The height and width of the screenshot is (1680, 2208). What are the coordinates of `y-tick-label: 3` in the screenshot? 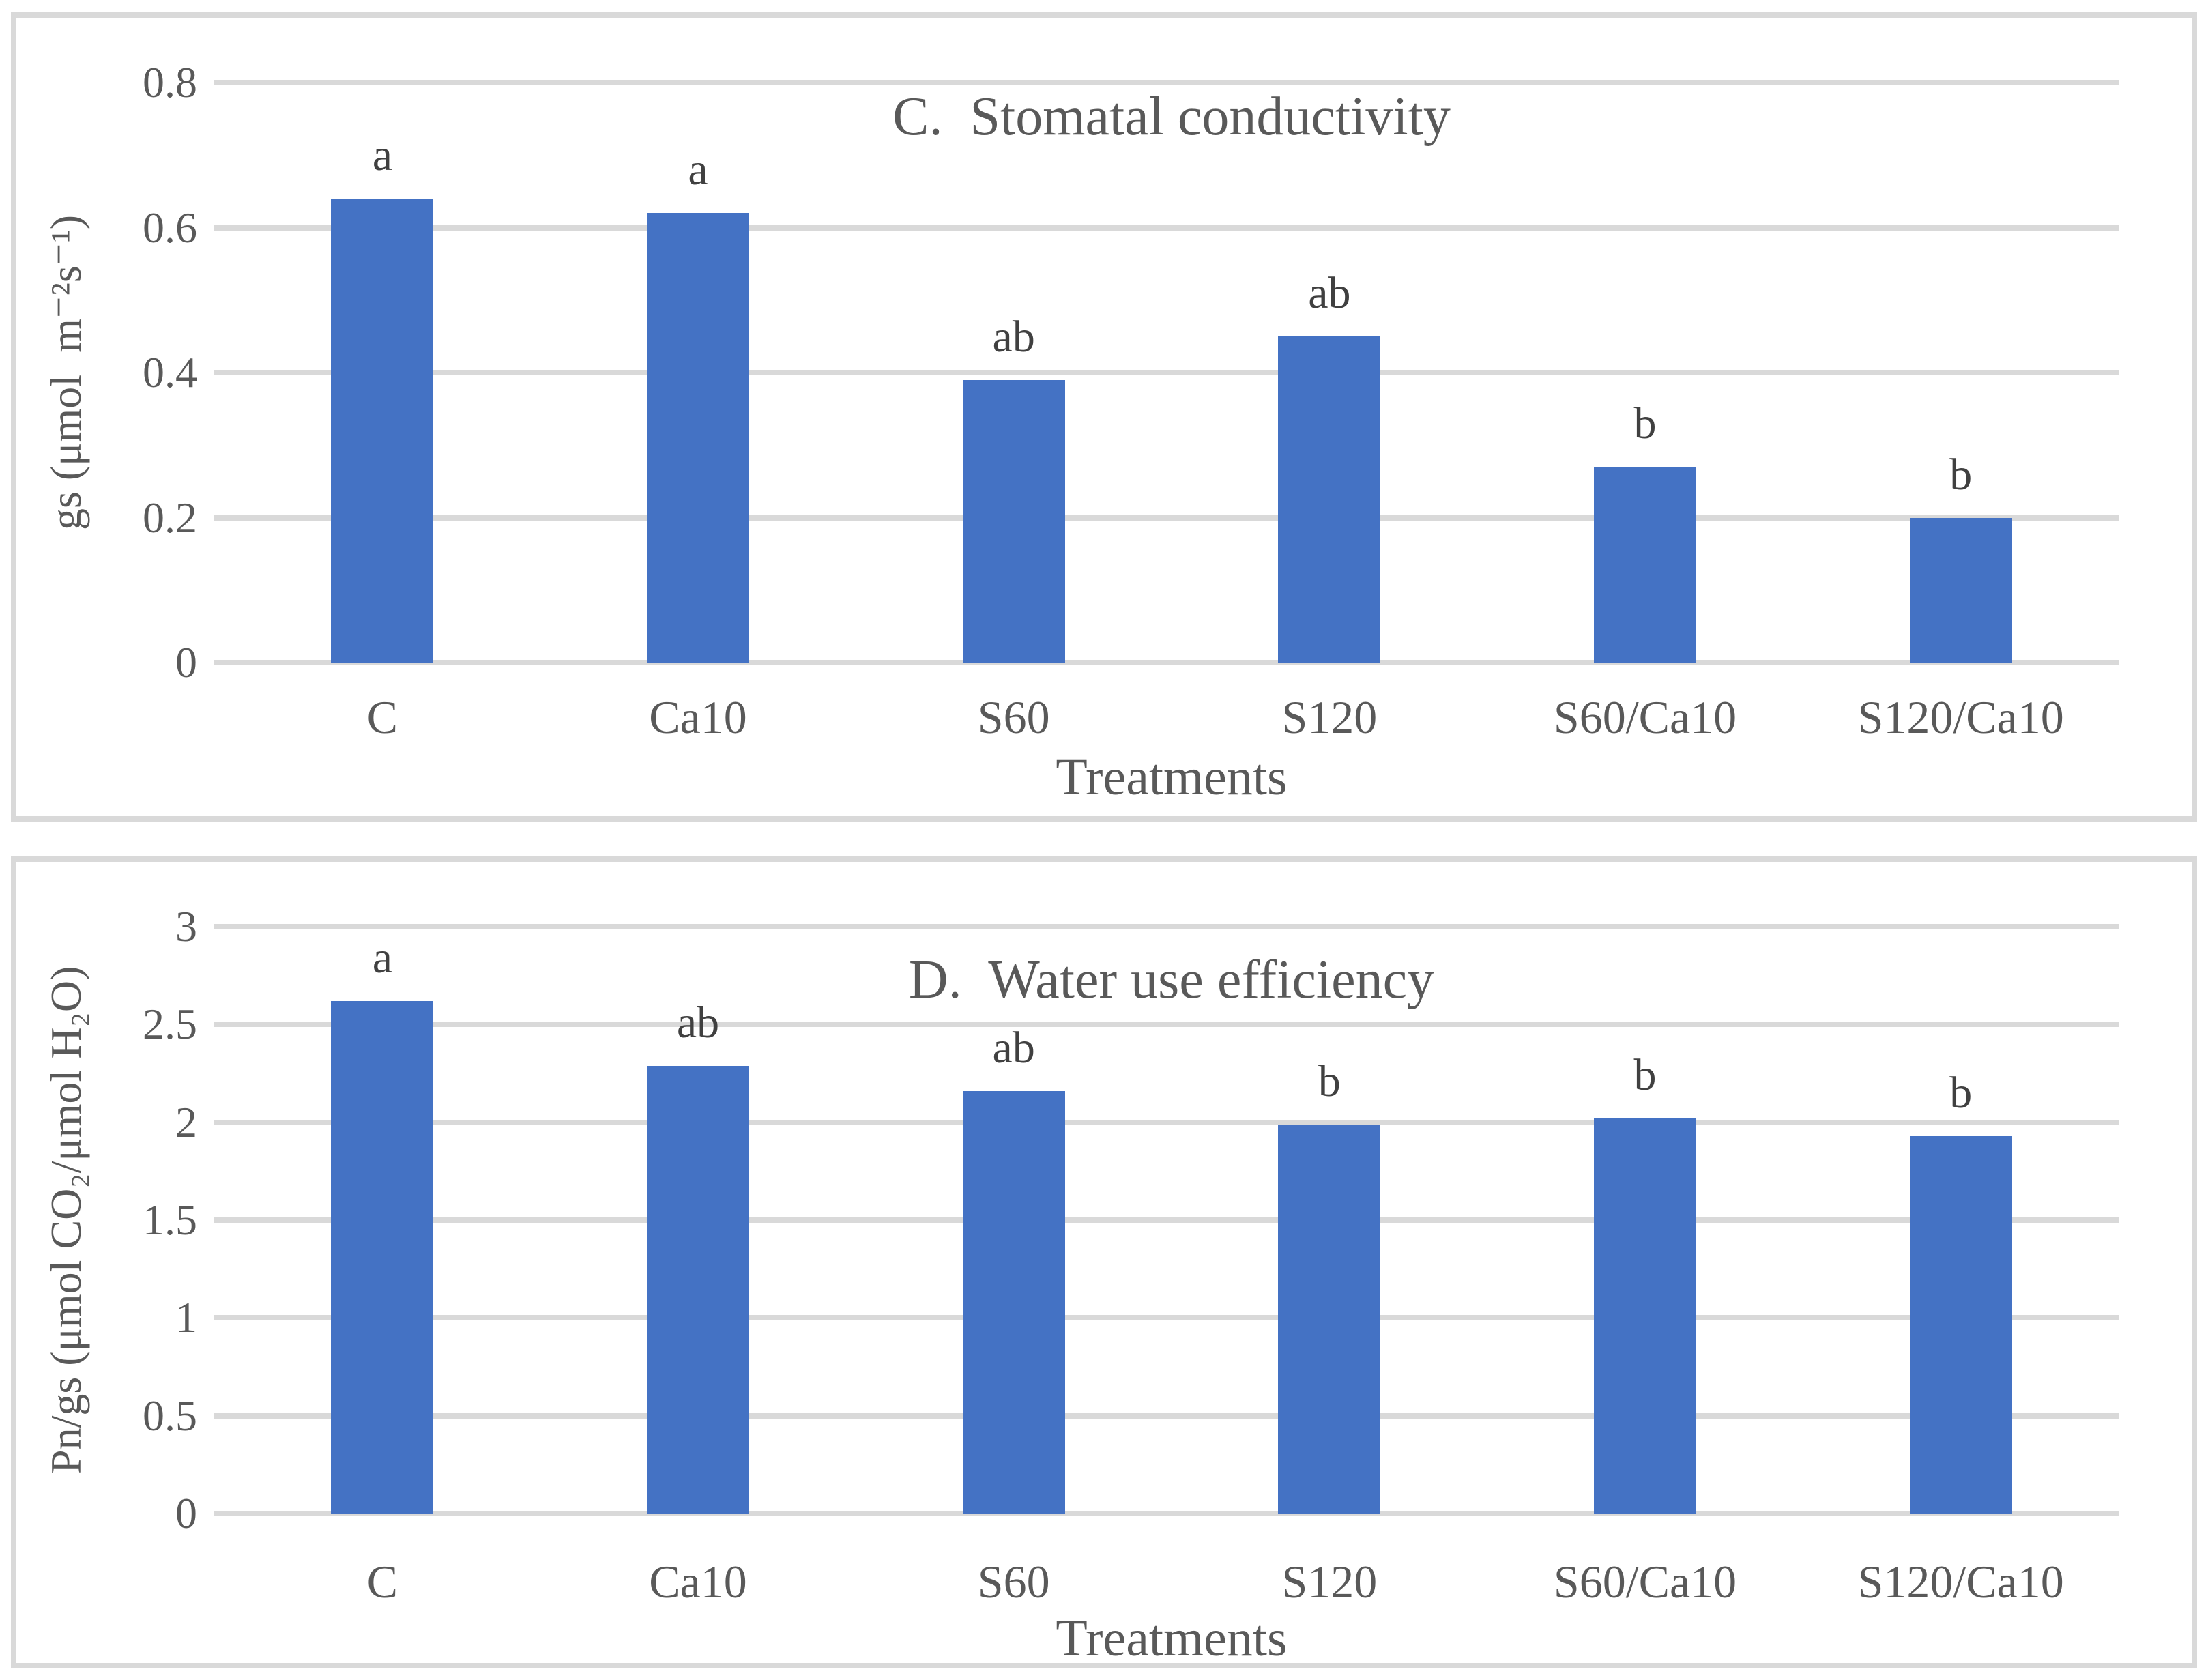 It's located at (186, 926).